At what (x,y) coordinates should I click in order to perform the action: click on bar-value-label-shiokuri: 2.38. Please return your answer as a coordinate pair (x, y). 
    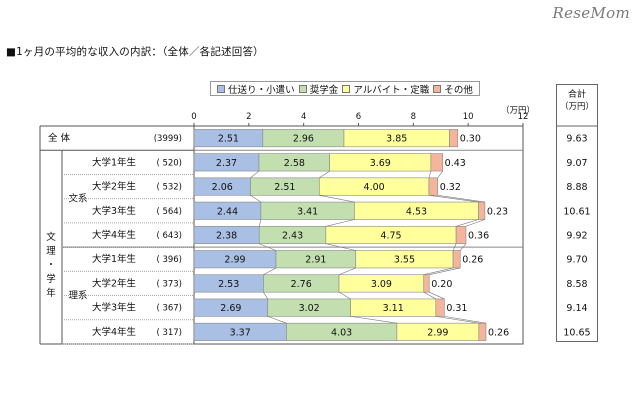
    Looking at the image, I should click on (226, 236).